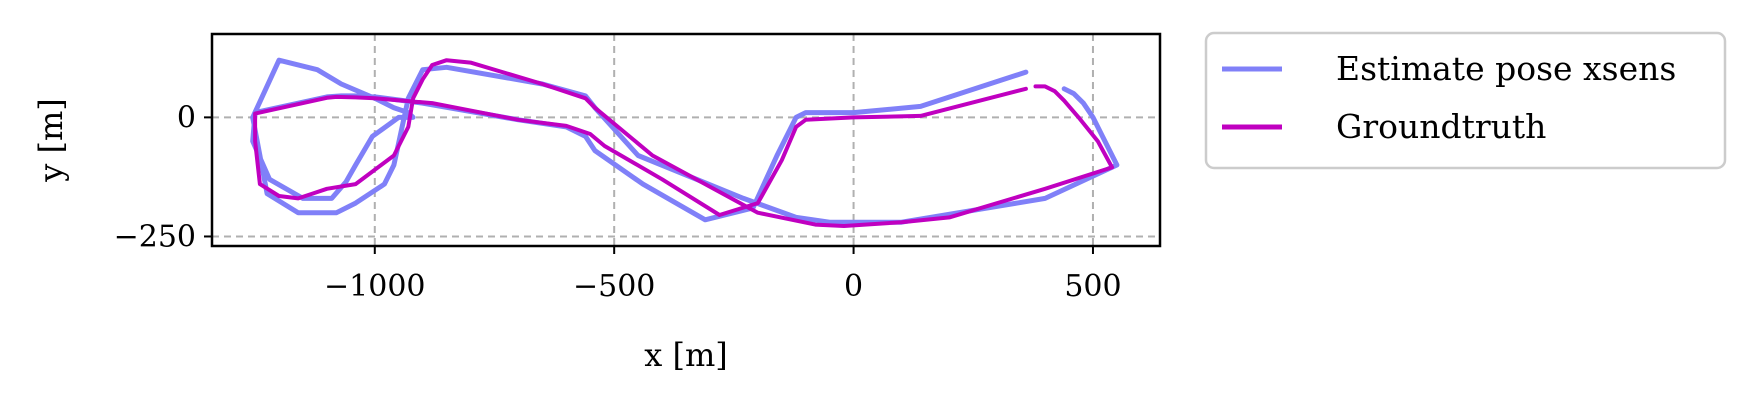 The width and height of the screenshot is (1746, 403). What do you see at coordinates (51, 140) in the screenshot?
I see `y-axis-label: y [m]` at bounding box center [51, 140].